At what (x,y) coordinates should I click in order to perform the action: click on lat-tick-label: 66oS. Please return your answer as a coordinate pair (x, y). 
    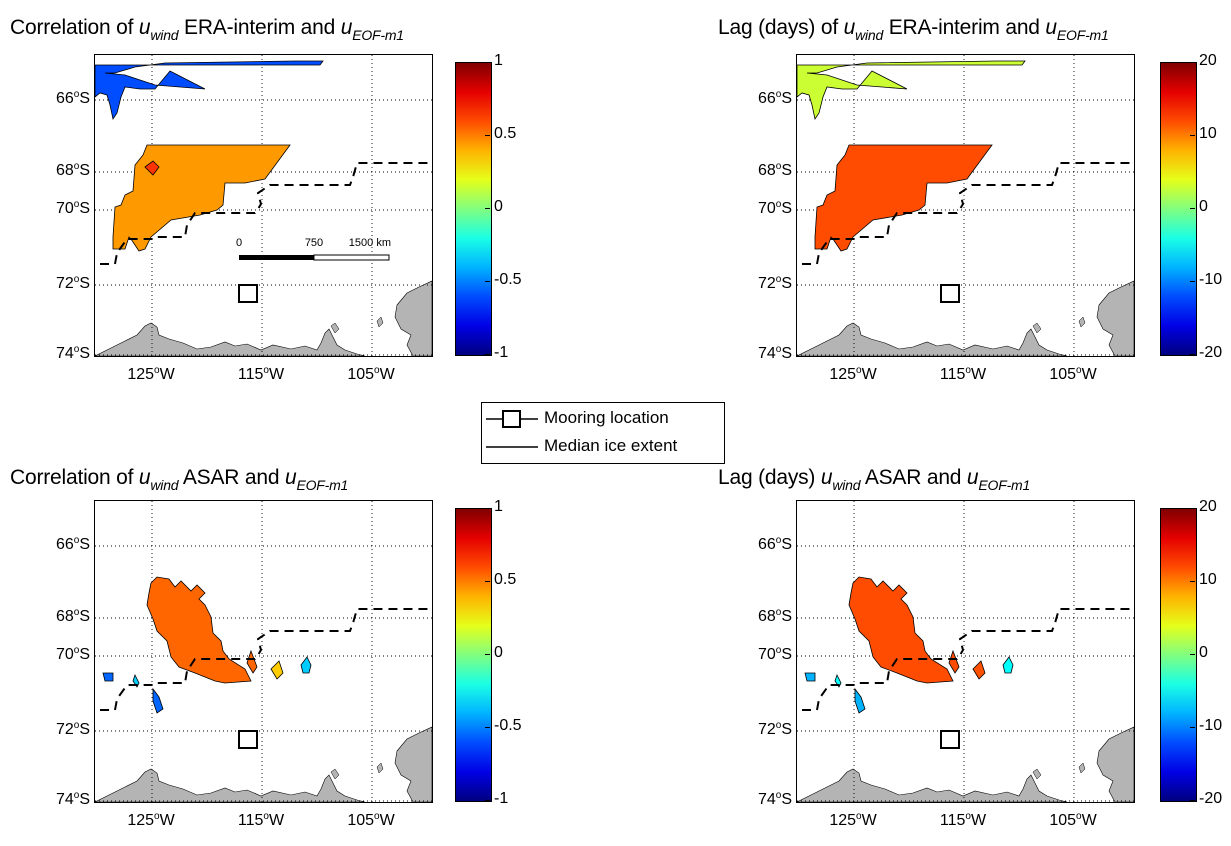
    Looking at the image, I should click on (764, 544).